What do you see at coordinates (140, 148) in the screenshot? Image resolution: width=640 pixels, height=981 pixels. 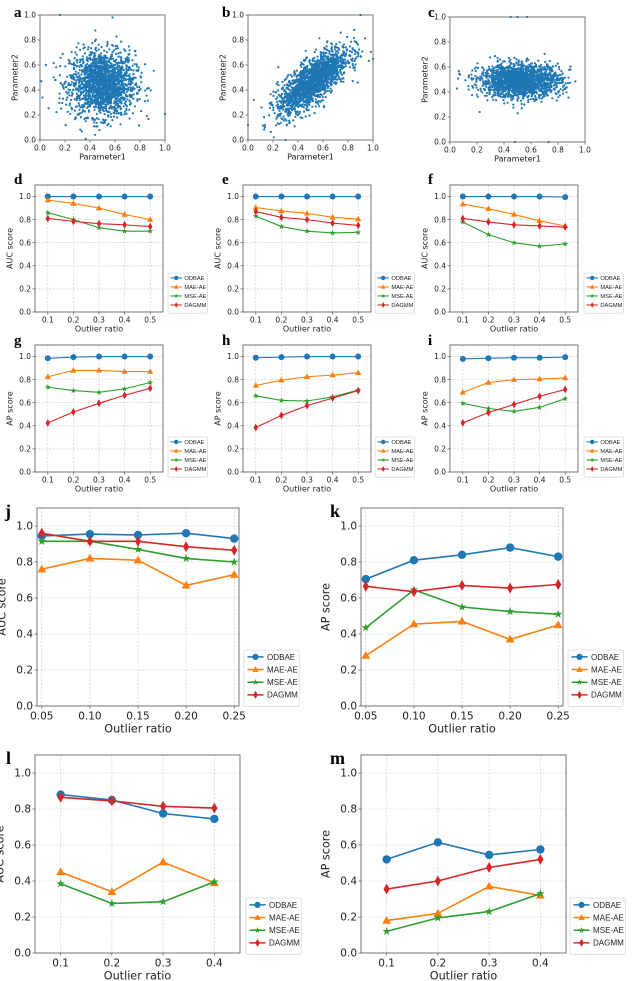 I see `x-tick-label: 0.8` at bounding box center [140, 148].